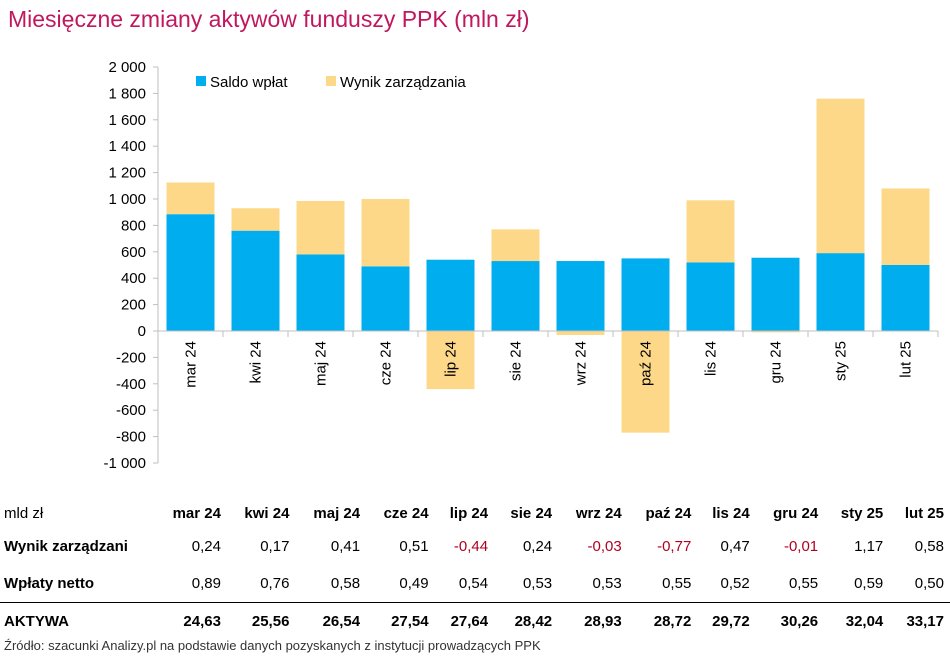 This screenshot has width=950, height=658. What do you see at coordinates (862, 513) in the screenshot?
I see `table-column-header: sty 25` at bounding box center [862, 513].